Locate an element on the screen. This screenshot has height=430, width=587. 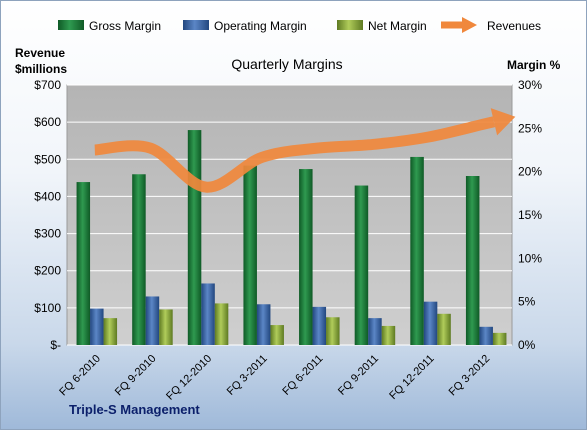
left-tick-label: $600 is located at coordinates (47, 122).